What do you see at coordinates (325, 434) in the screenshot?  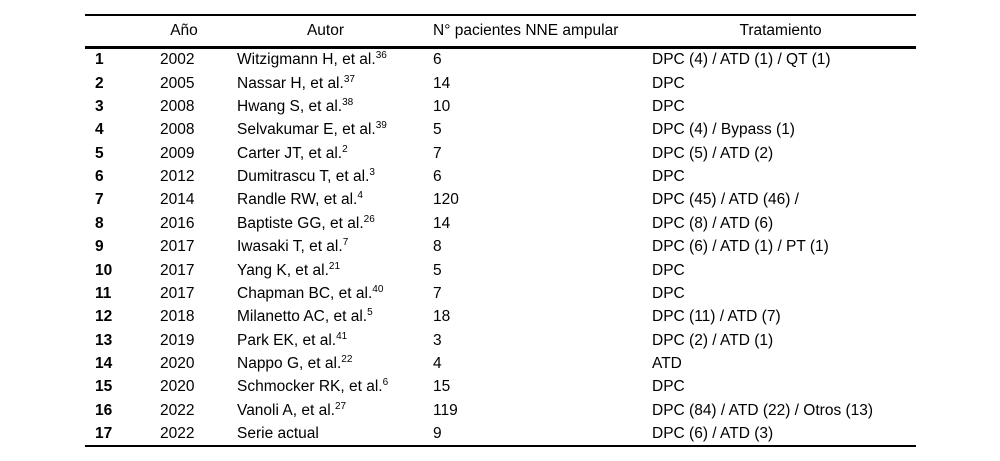 I see `cell-autor: Serie actual` at bounding box center [325, 434].